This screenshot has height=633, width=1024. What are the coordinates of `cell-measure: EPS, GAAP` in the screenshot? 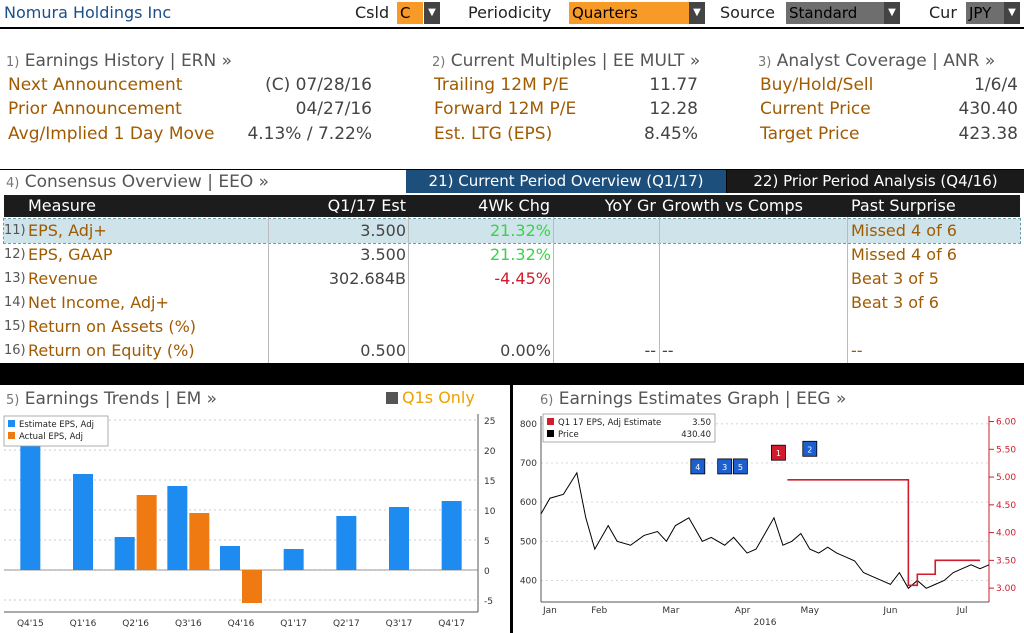 It's located at (70, 254).